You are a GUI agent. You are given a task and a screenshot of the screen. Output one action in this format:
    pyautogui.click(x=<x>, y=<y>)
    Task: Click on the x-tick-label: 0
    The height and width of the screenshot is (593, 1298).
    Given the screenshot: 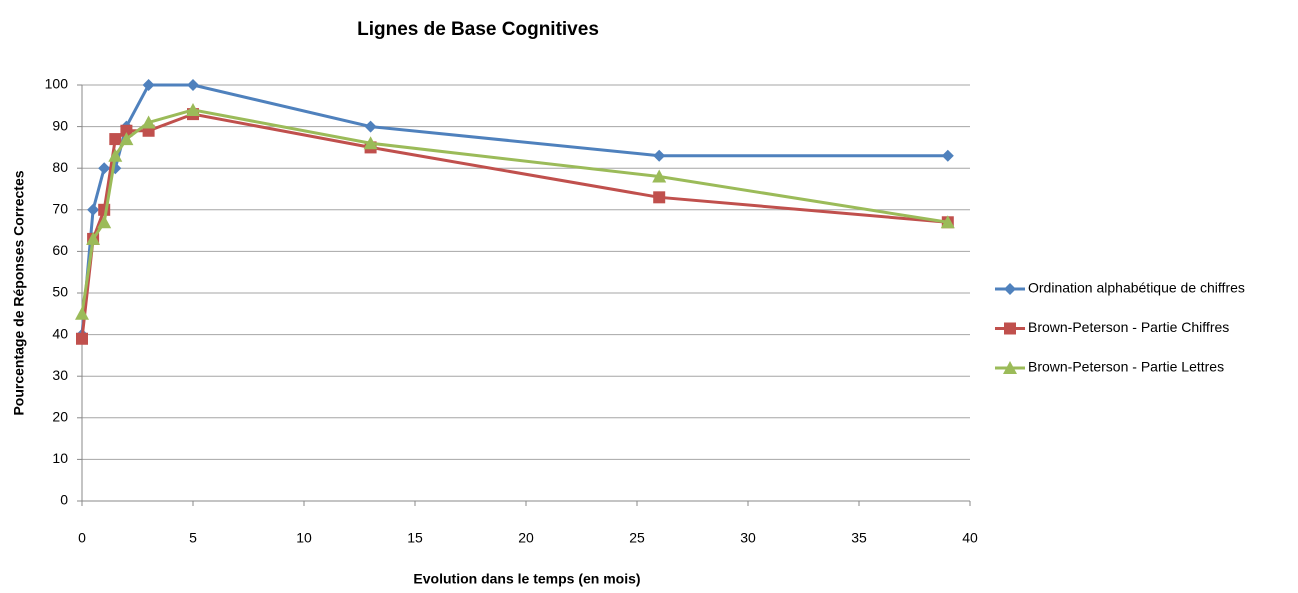 What is the action you would take?
    pyautogui.click(x=82, y=538)
    